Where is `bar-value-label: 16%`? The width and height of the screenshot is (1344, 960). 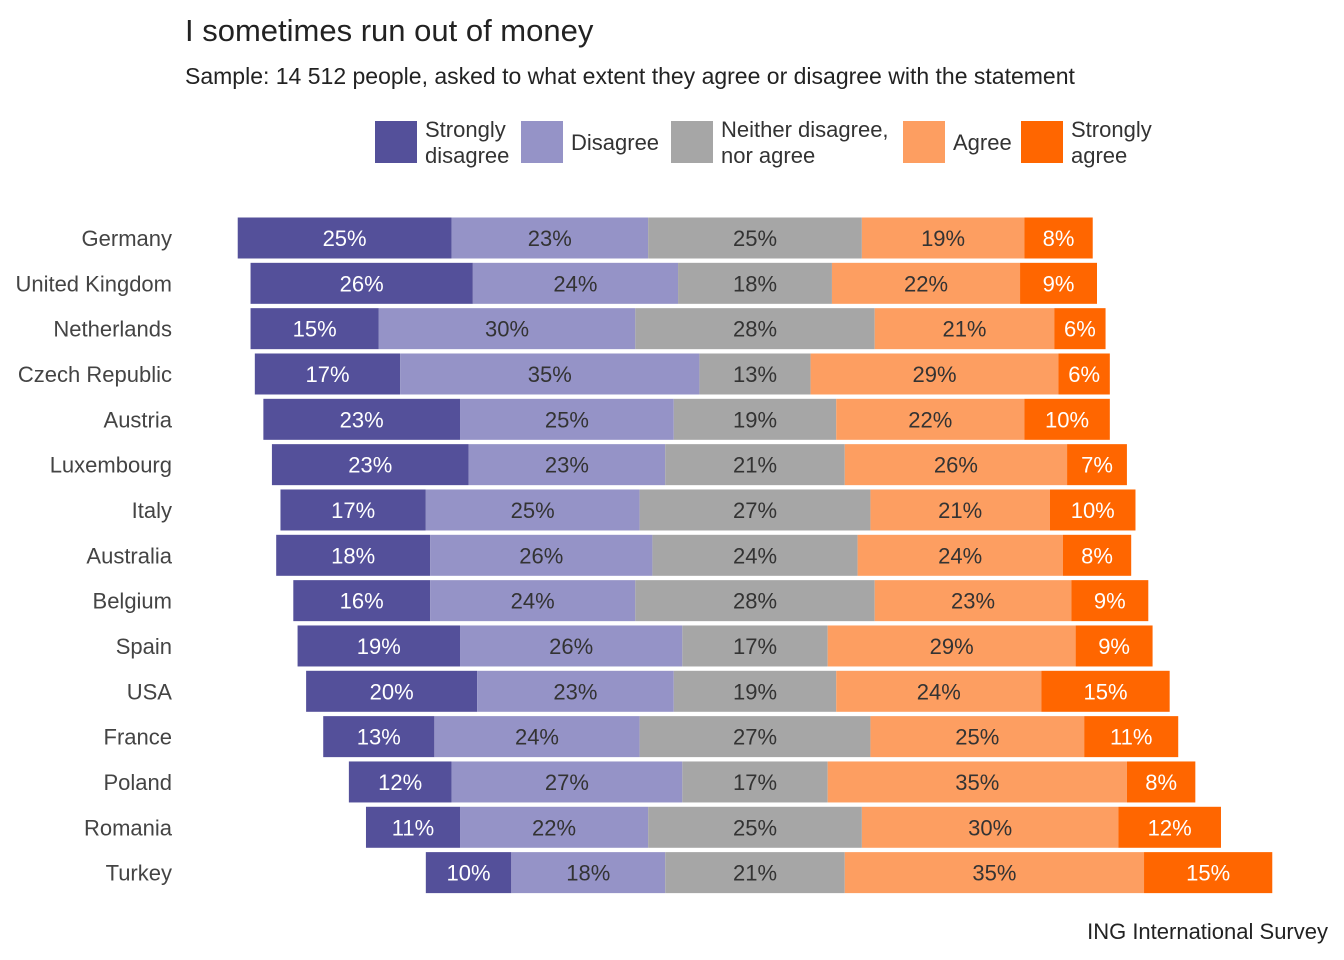
bar-value-label: 16% is located at coordinates (362, 601).